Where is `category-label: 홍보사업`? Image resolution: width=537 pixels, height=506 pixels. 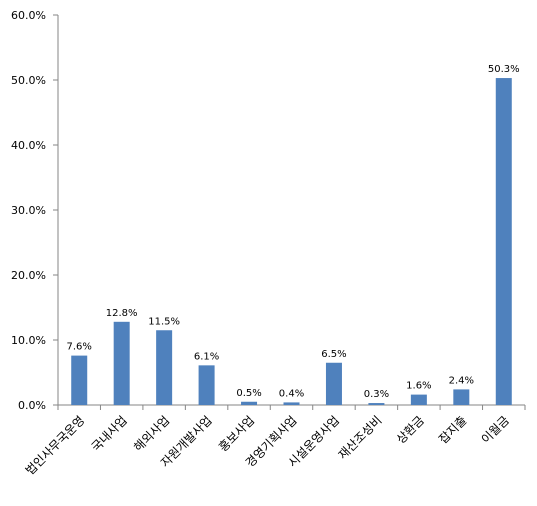 category-label: 홍보사업 is located at coordinates (236, 433).